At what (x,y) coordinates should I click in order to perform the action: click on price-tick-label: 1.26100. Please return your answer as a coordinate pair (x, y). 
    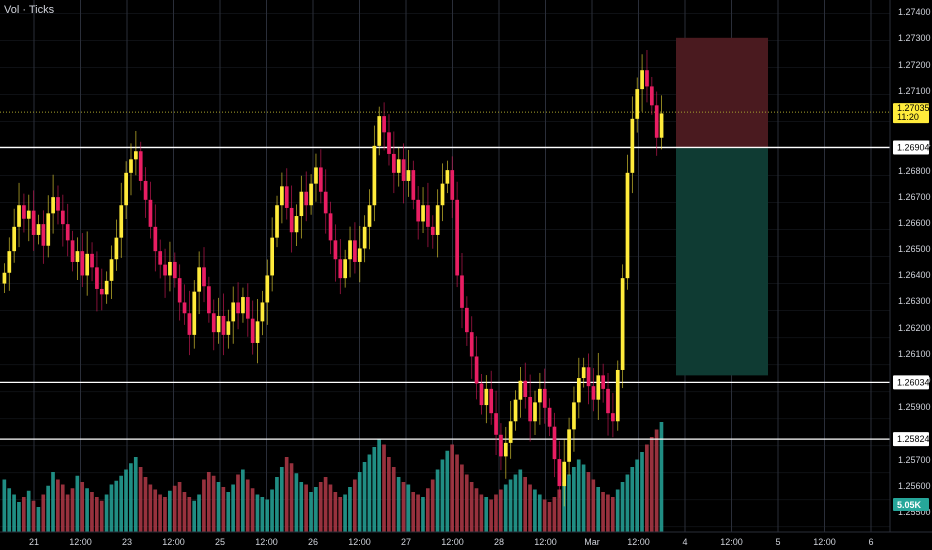
    Looking at the image, I should click on (914, 354).